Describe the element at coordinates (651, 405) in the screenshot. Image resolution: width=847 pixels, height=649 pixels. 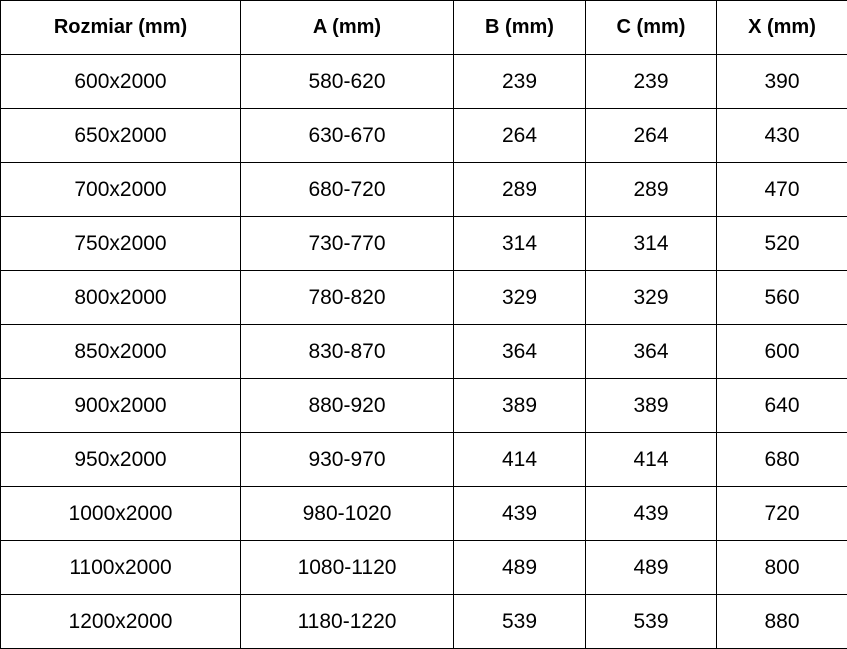
I see `cell-c: 389` at that location.